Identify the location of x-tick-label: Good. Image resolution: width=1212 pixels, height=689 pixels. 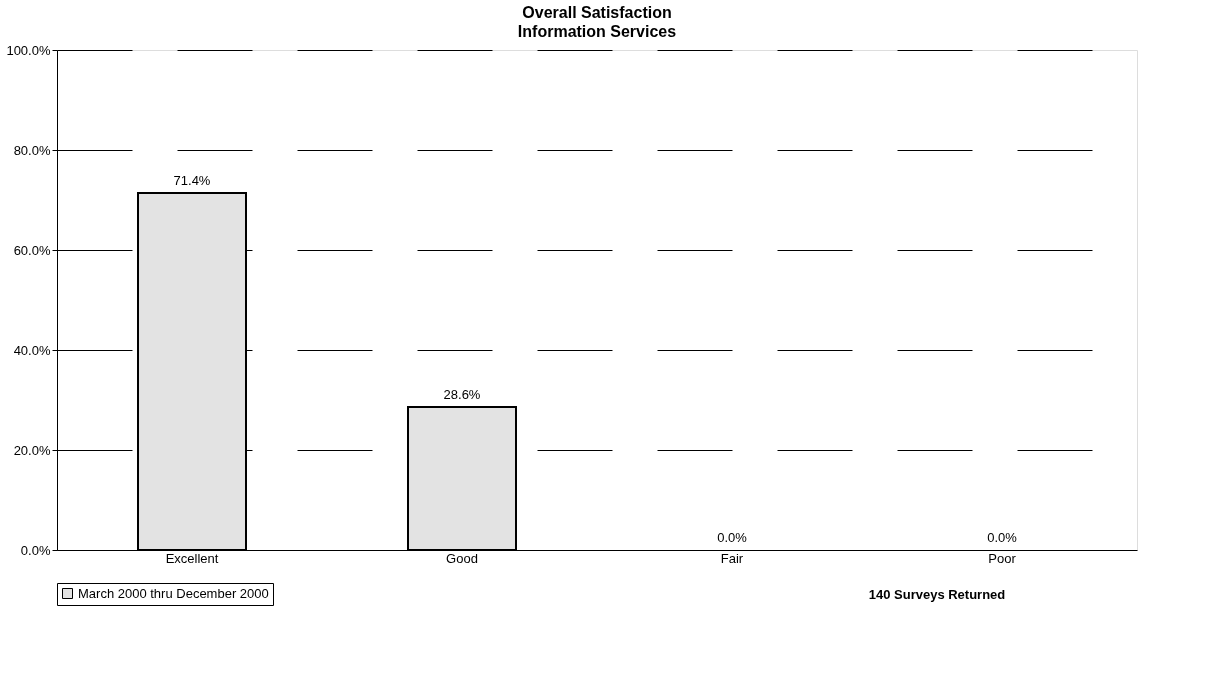
(462, 558).